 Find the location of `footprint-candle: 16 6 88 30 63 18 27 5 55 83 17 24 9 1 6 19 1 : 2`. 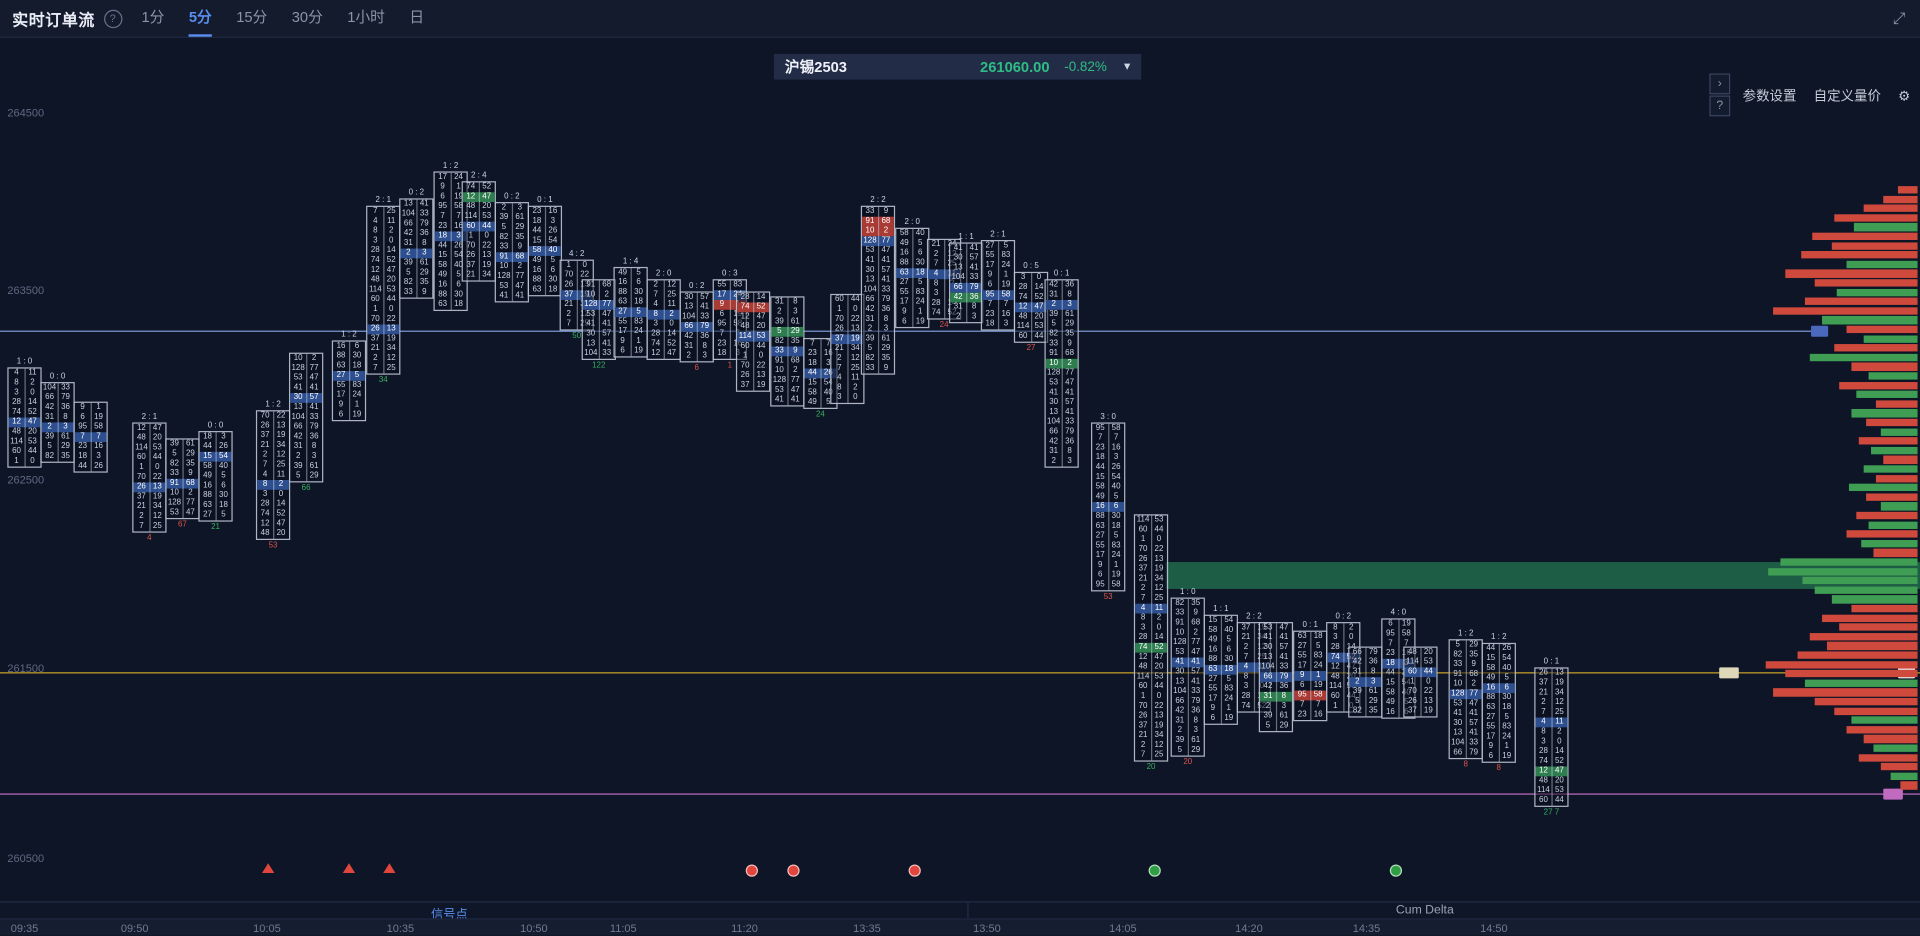

footprint-candle: 16 6 88 30 63 18 27 5 55 83 17 24 9 1 6 19 1 : 2 is located at coordinates (349, 376).